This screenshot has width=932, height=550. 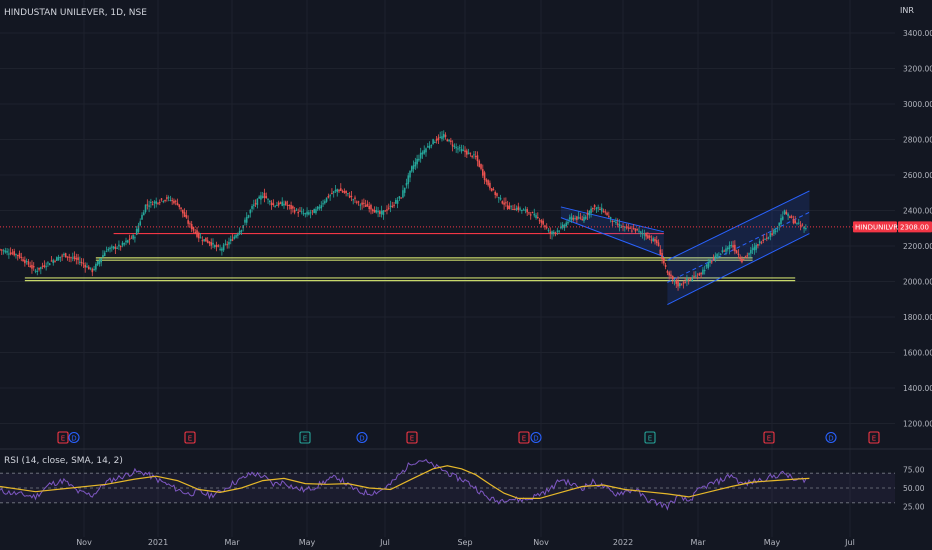 What do you see at coordinates (907, 10) in the screenshot?
I see `currency-label: INR` at bounding box center [907, 10].